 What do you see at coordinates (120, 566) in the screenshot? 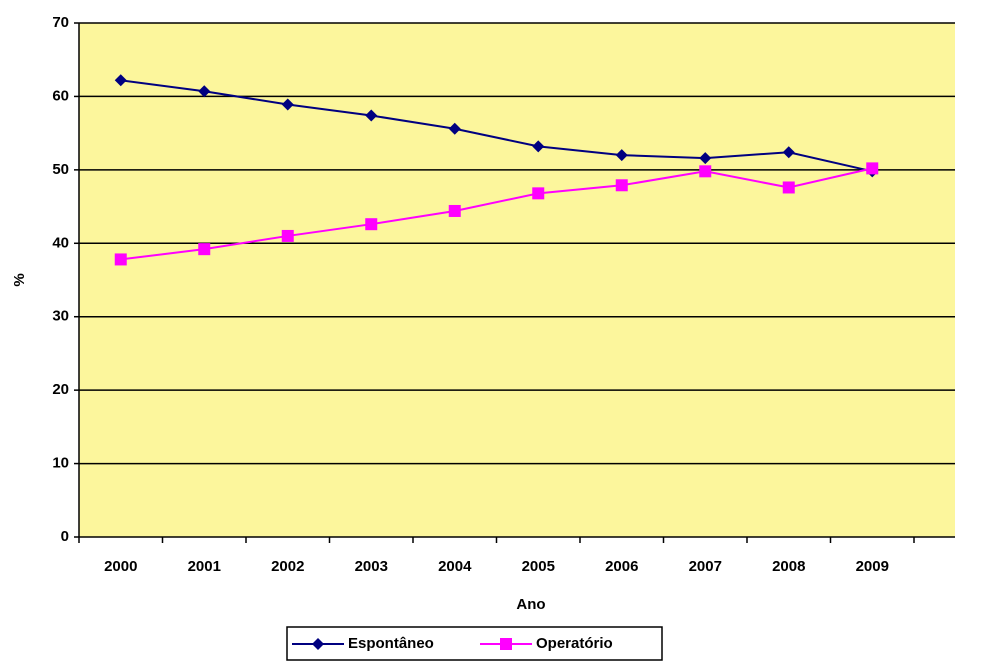
I see `x-tick-label: 2000` at bounding box center [120, 566].